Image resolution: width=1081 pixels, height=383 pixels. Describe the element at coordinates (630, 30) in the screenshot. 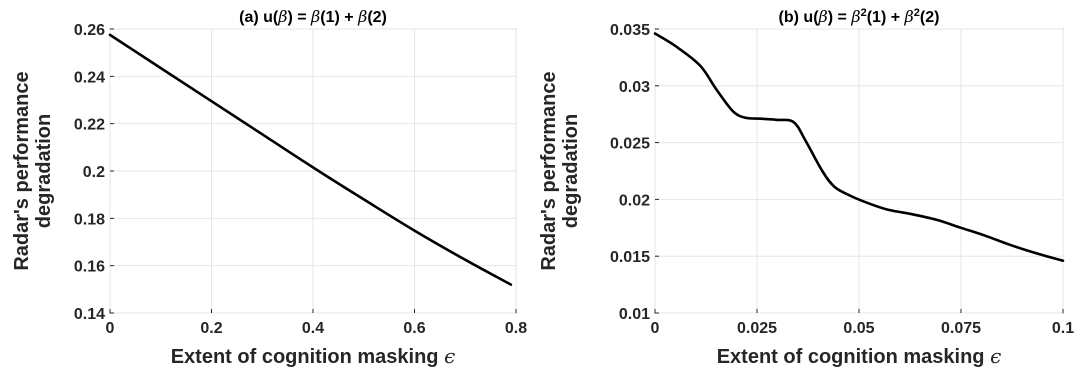

I see `chart-b-y-tick-label: 0.035` at that location.